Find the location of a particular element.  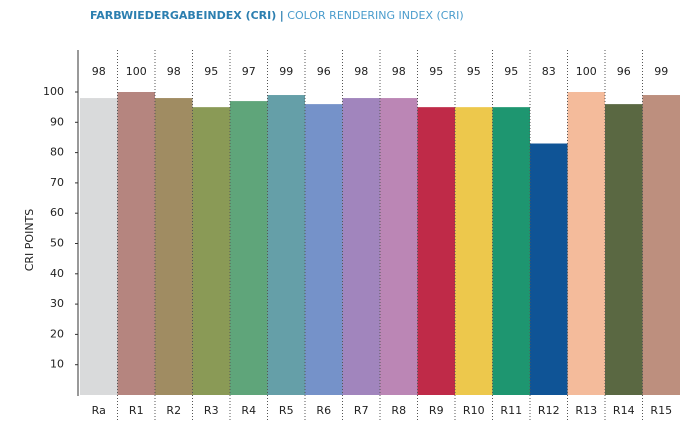

x-tick-label: R6 is located at coordinates (323, 410).